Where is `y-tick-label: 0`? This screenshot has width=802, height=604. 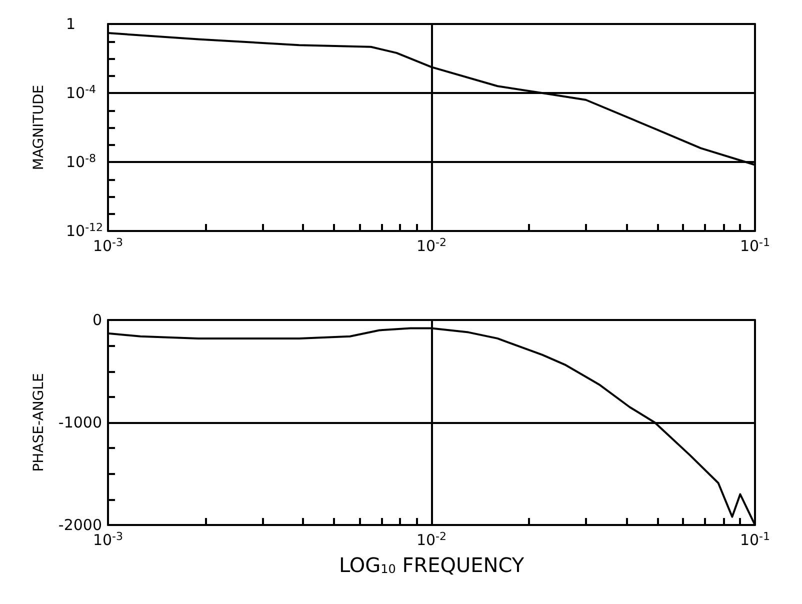
y-tick-label: 0 is located at coordinates (97, 320).